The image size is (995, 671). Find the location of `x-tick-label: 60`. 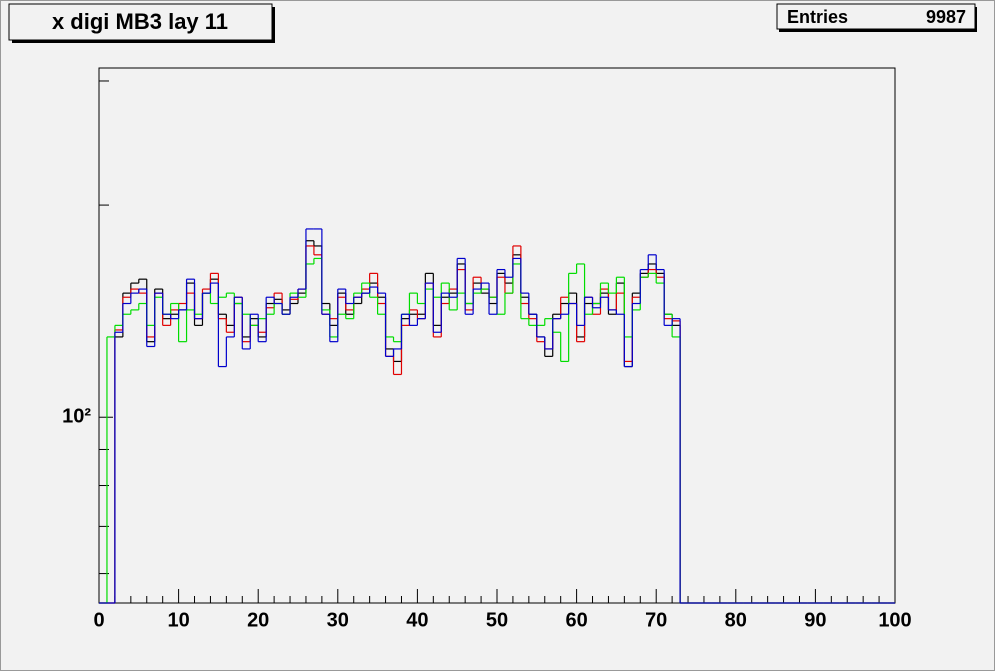

x-tick-label: 60 is located at coordinates (576, 620).